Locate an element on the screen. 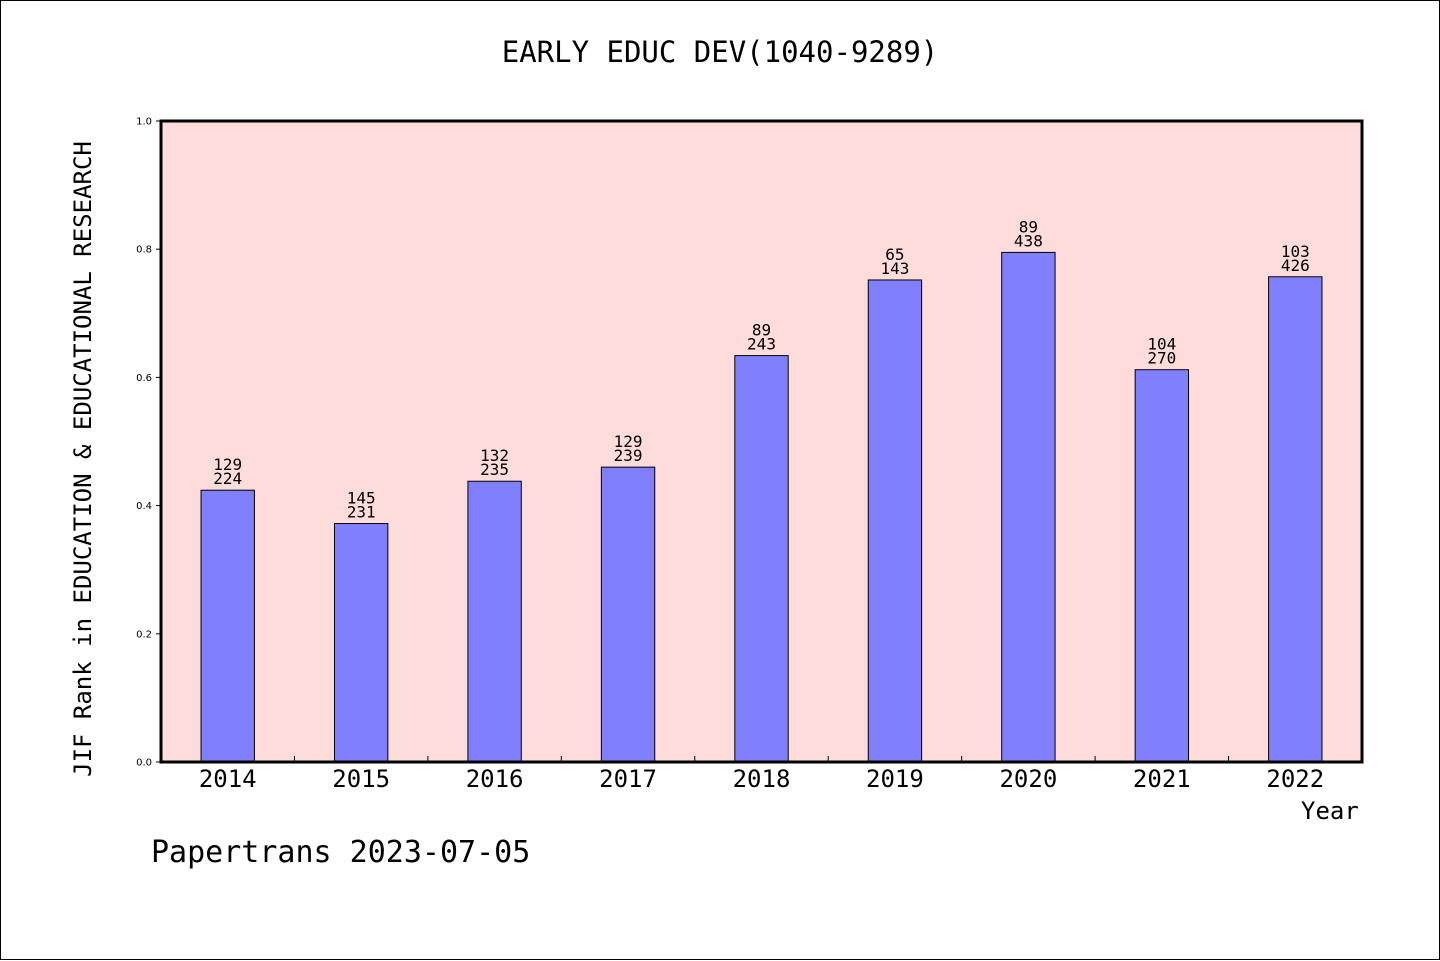  y-tick-label: 0.0 is located at coordinates (144, 763).